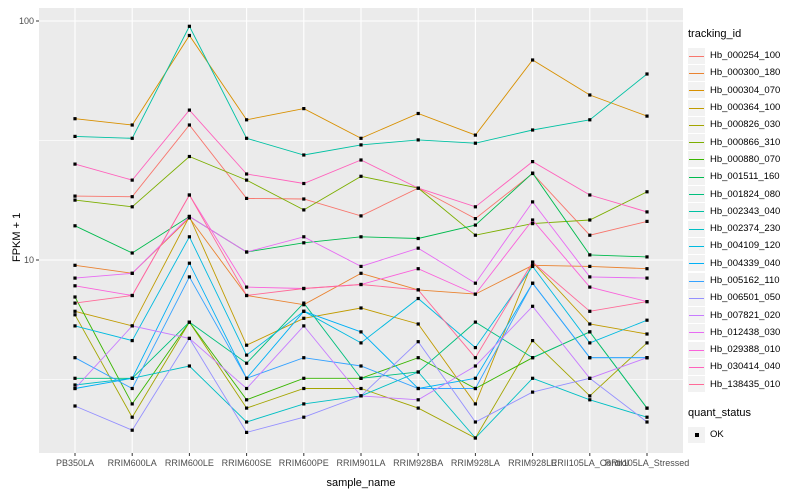 This screenshot has width=800, height=500. Describe the element at coordinates (744, 142) in the screenshot. I see `legend-entry-Hb_000866_310: Hb_000866_310` at that location.